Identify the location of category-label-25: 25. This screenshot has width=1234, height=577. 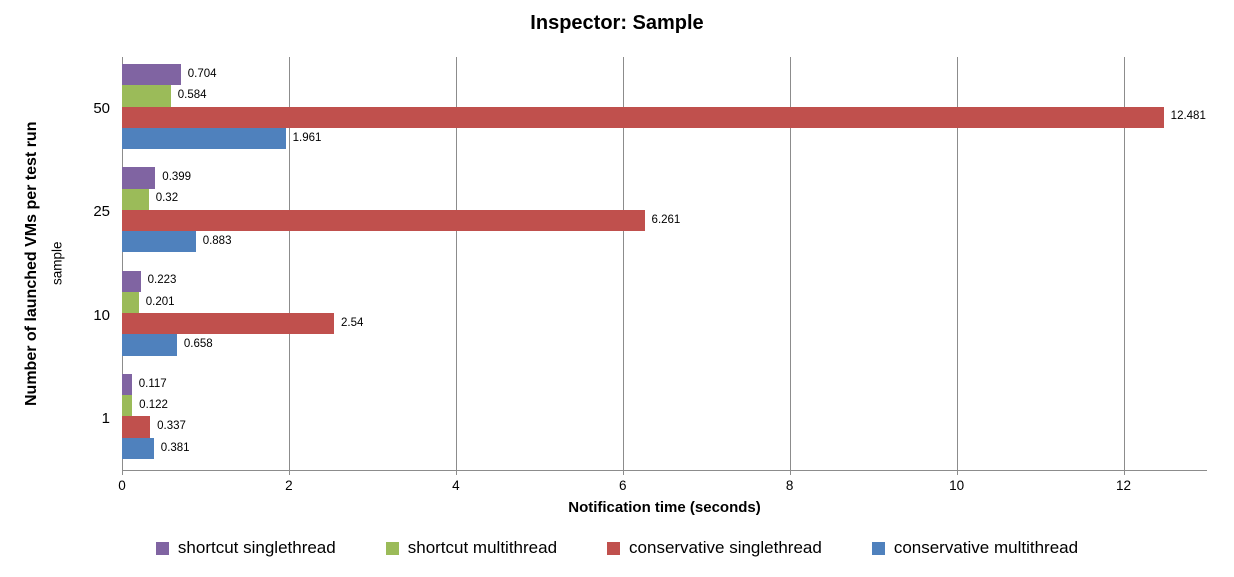
(101, 212).